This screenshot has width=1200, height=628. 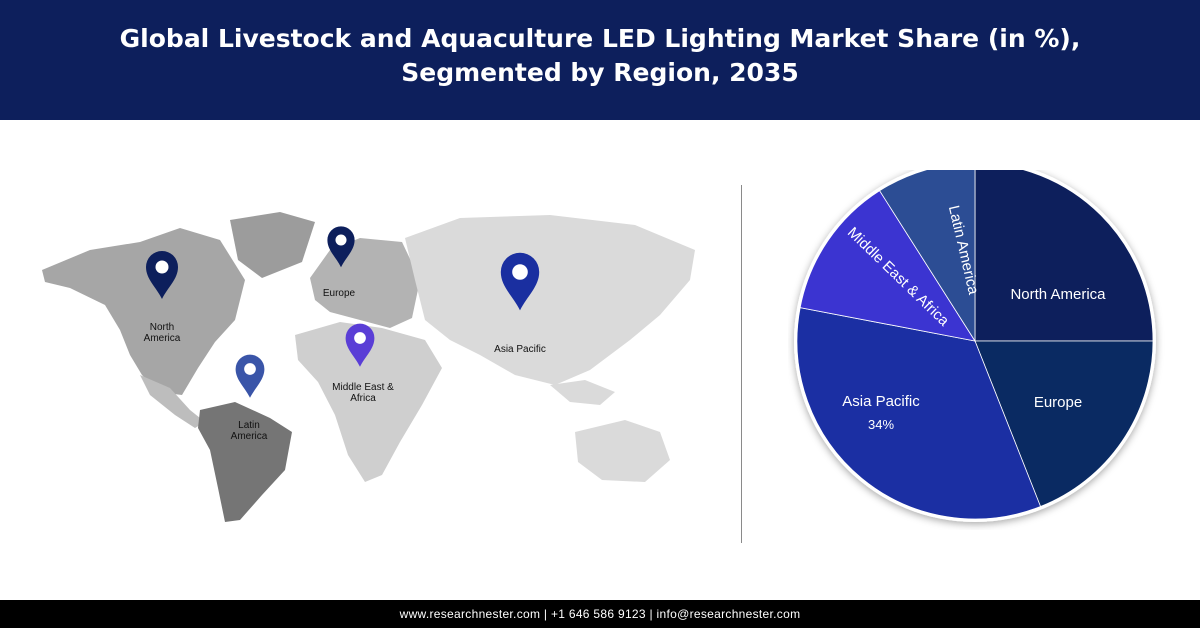 I want to click on map-label-north-america: North America, so click(x=162, y=333).